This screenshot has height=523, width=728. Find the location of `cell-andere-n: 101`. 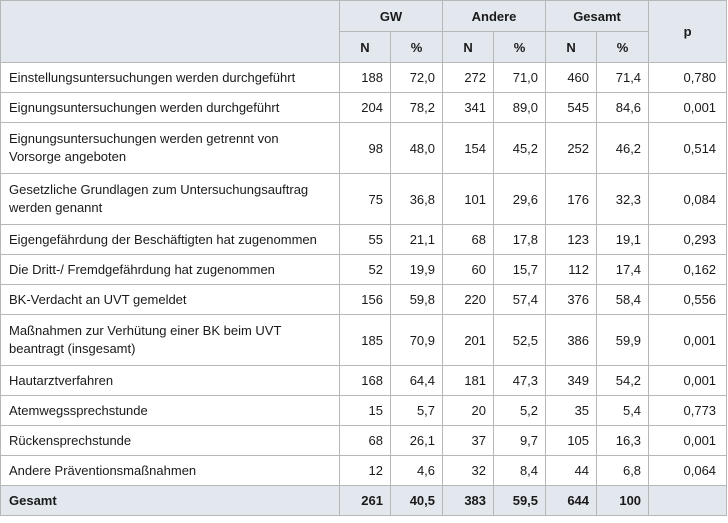

cell-andere-n: 101 is located at coordinates (468, 199).